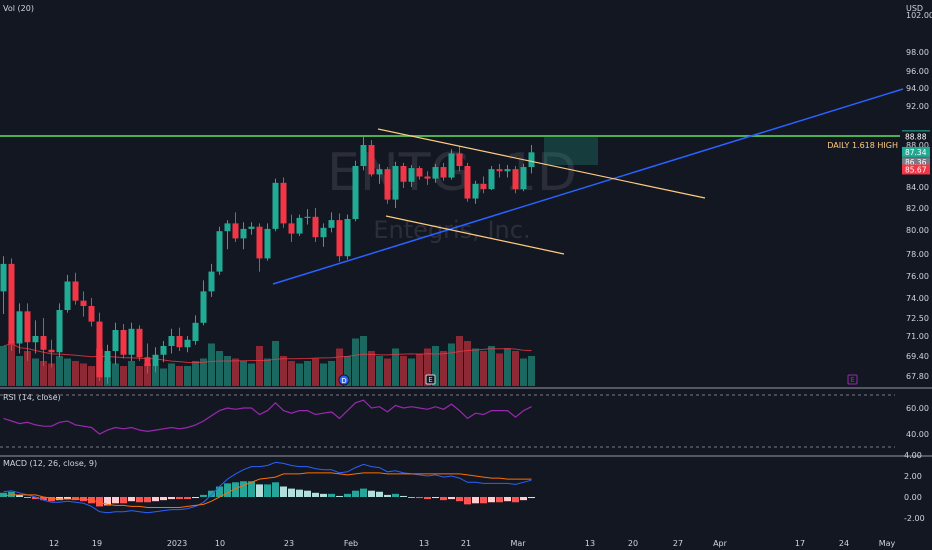 This screenshot has width=932, height=550. Describe the element at coordinates (917, 145) in the screenshot. I see `price-tick-label: 88.00` at that location.